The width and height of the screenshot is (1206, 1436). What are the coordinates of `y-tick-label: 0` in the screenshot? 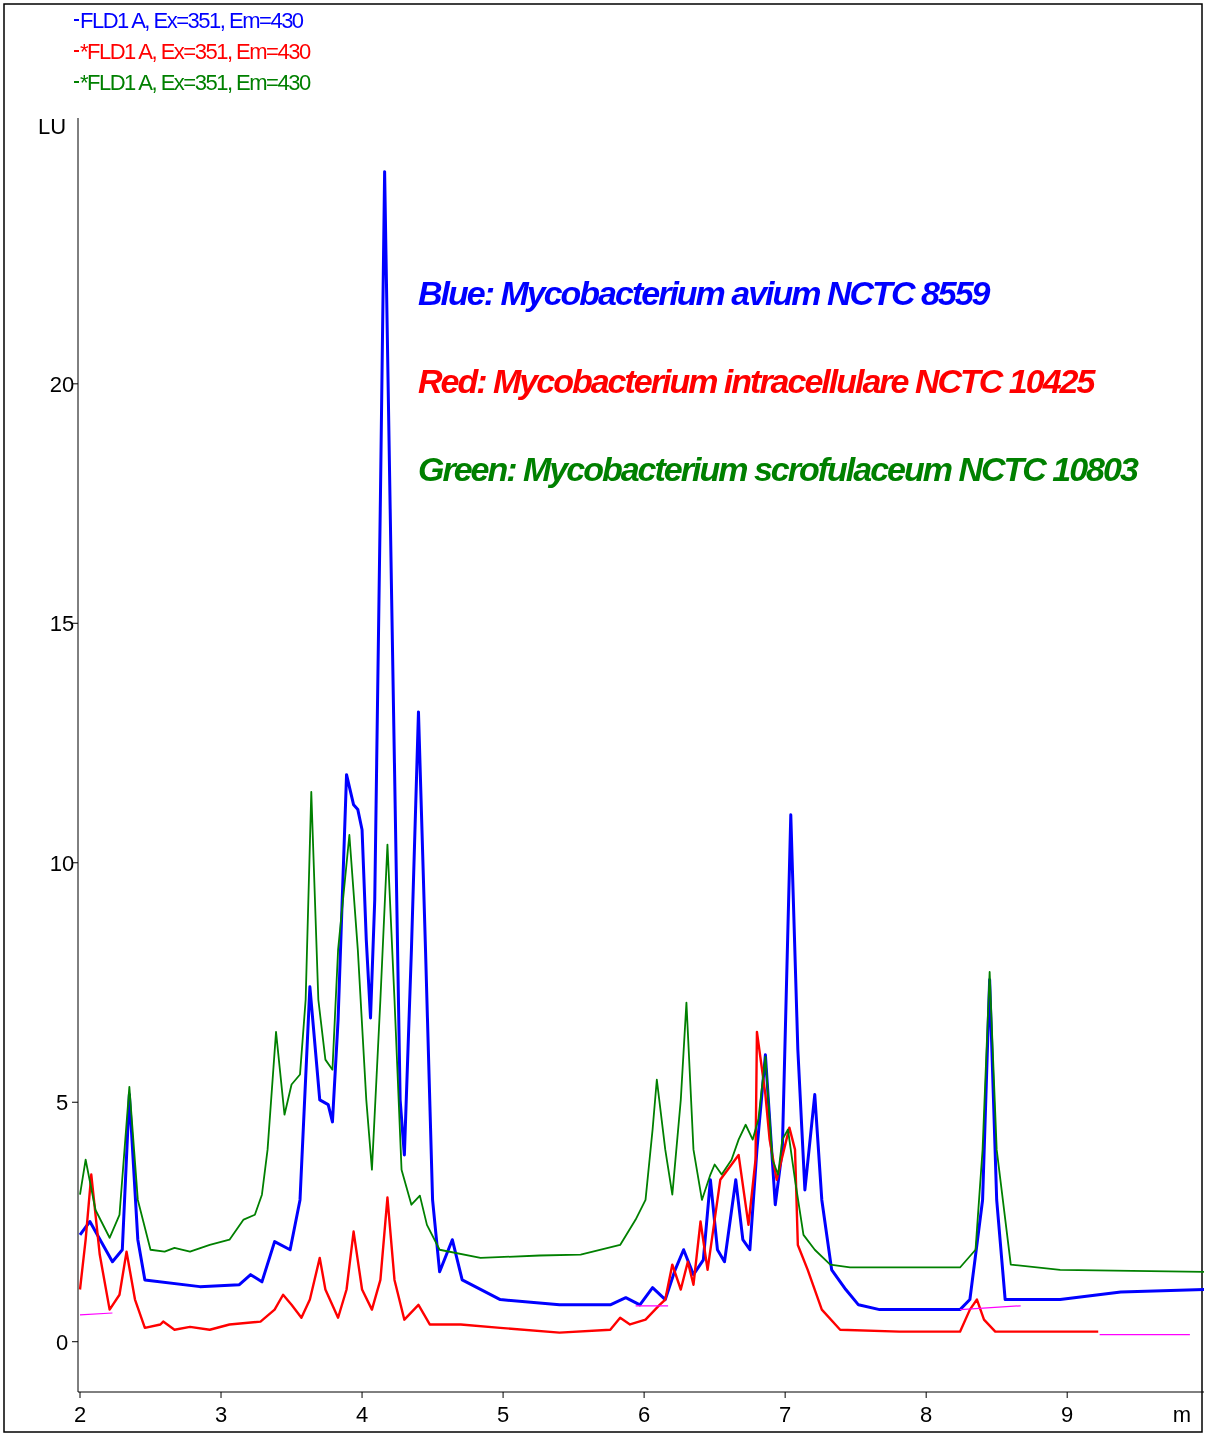 It's located at (62, 1342).